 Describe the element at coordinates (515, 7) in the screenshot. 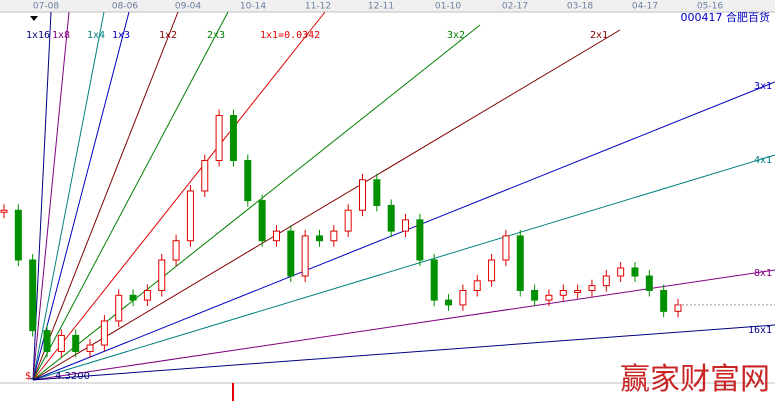

I see `date-label: 02-17` at that location.